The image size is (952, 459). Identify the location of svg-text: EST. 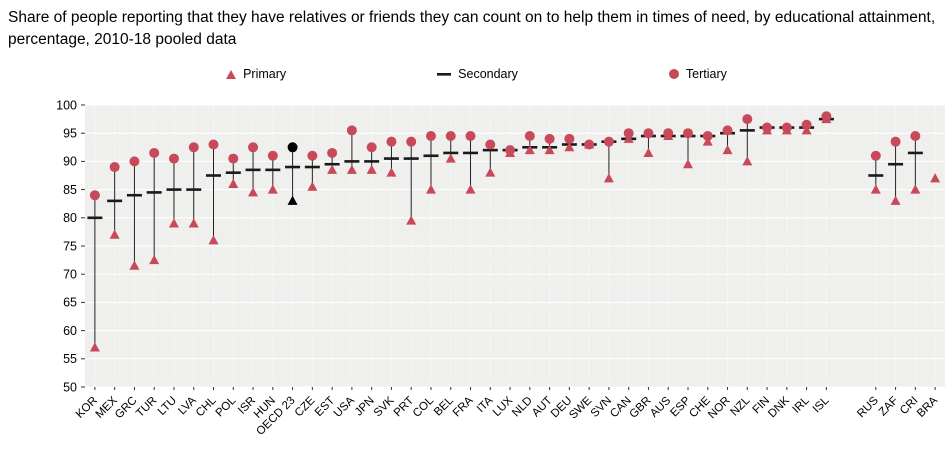
(325, 407).